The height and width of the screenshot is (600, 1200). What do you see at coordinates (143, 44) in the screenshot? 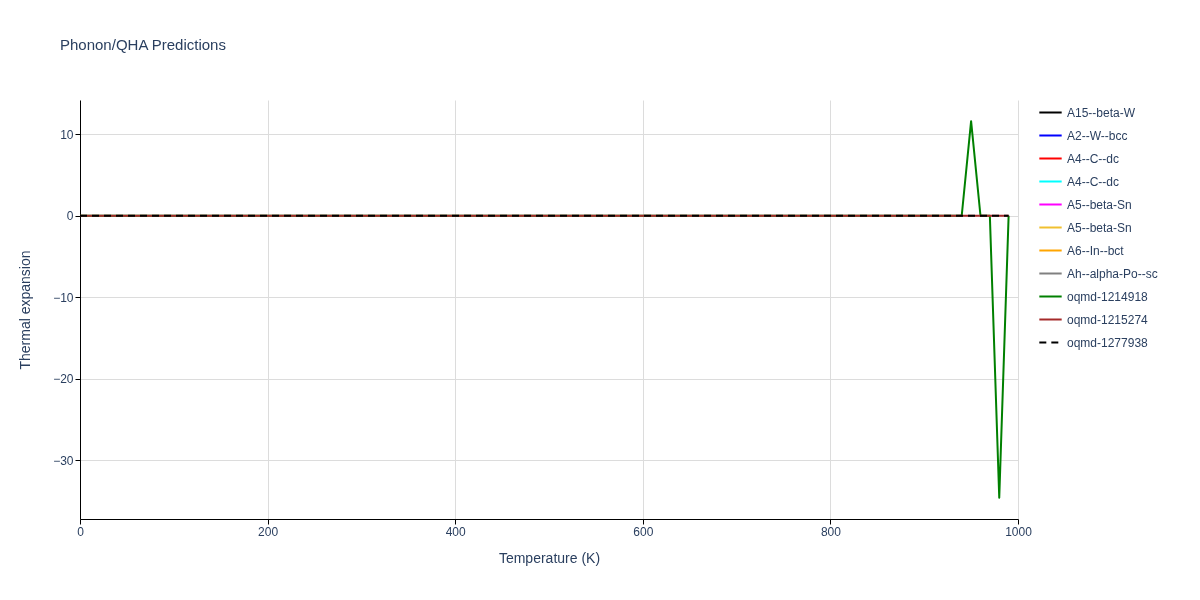
I see `chart-title: Phonon/QHA Predictions` at bounding box center [143, 44].